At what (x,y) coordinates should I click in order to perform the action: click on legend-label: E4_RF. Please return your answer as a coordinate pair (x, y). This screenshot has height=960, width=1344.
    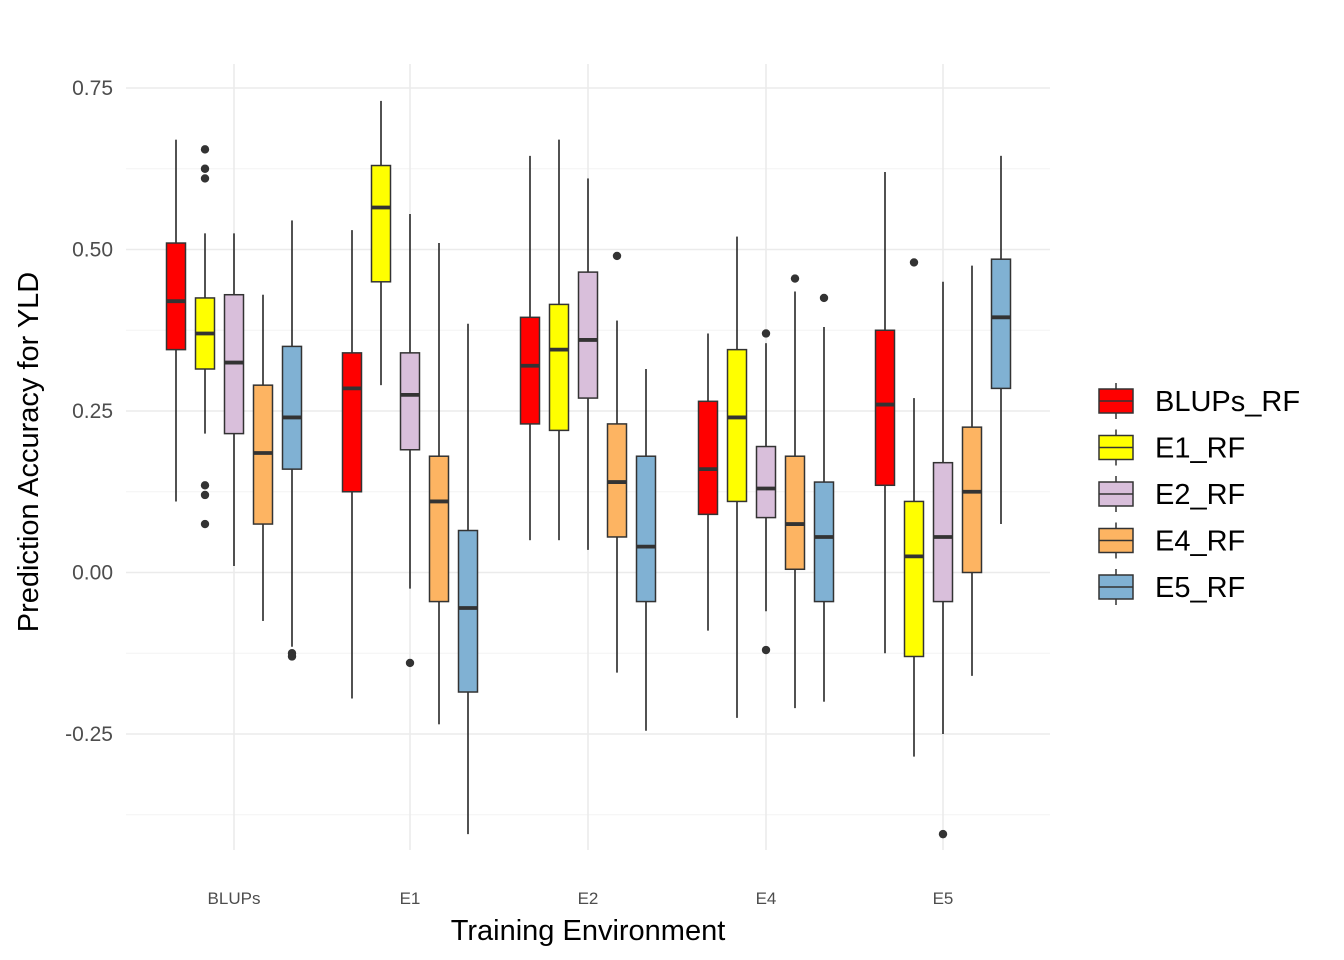
    Looking at the image, I should click on (1200, 542).